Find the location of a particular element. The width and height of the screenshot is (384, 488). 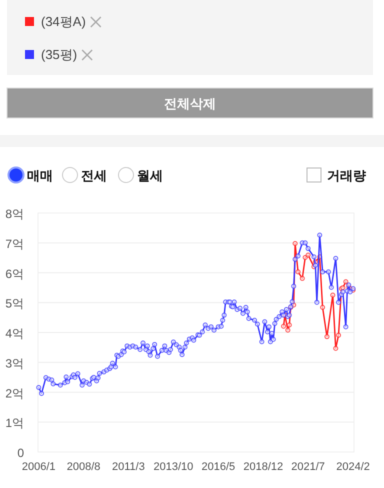

y-tick-label: 1억 is located at coordinates (14, 423).